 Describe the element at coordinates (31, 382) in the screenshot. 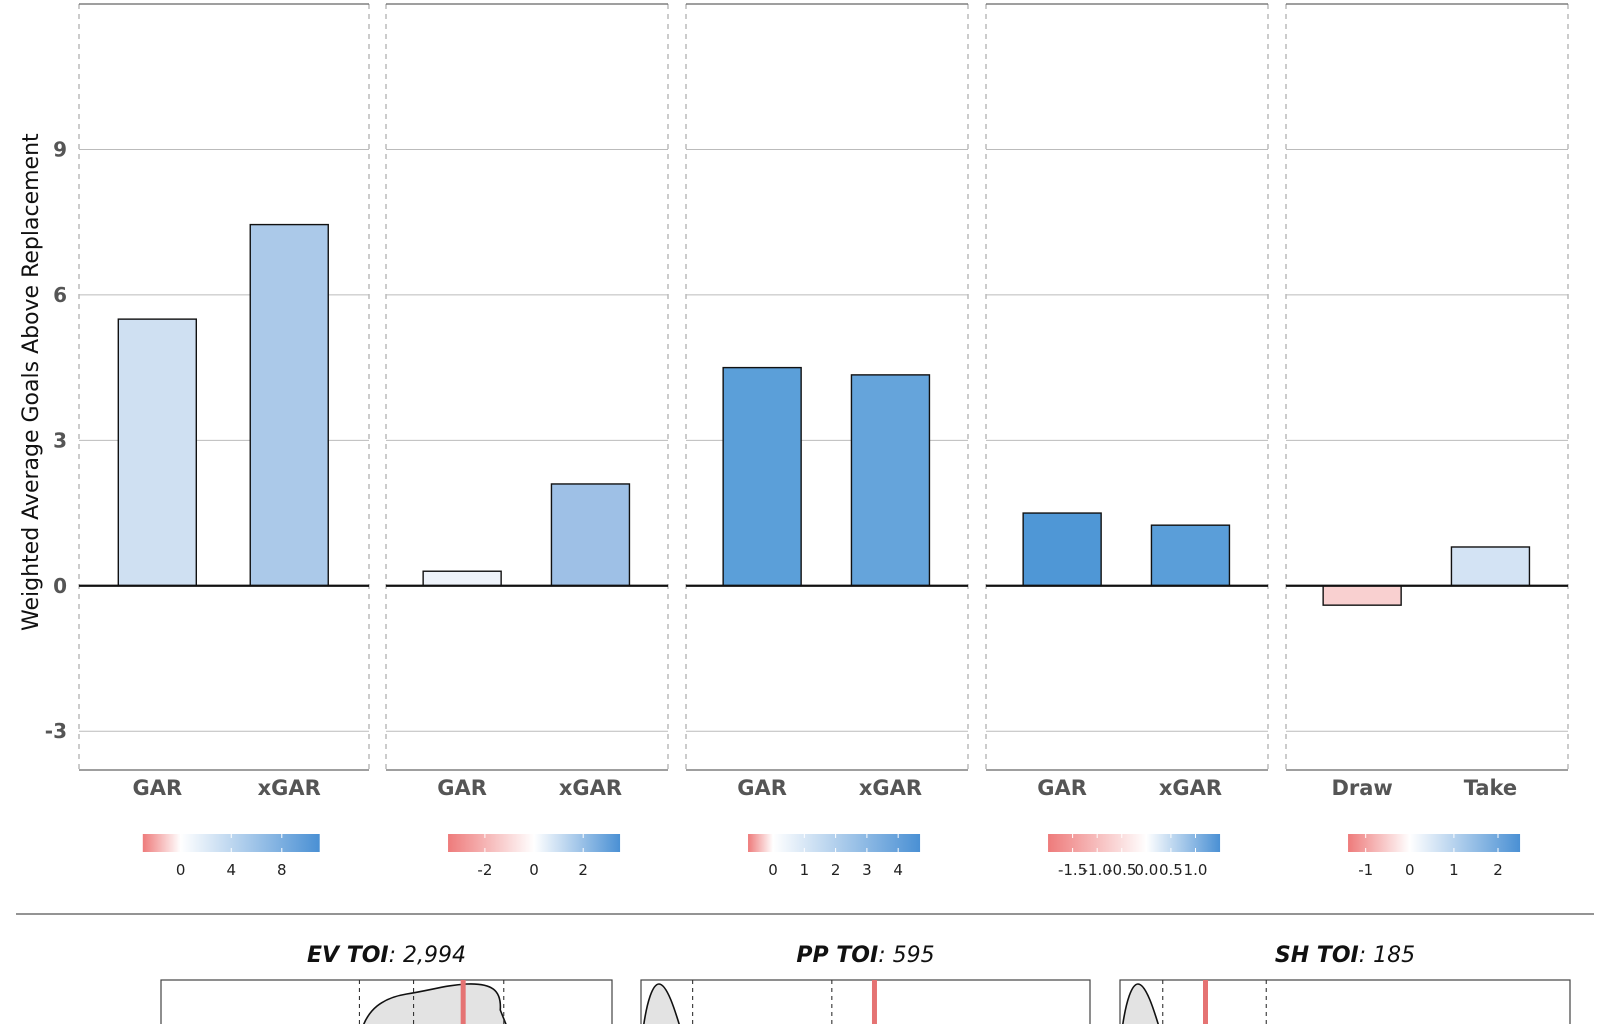

I see `y-axis-label: Weighted Average Goals Above Replacement` at that location.